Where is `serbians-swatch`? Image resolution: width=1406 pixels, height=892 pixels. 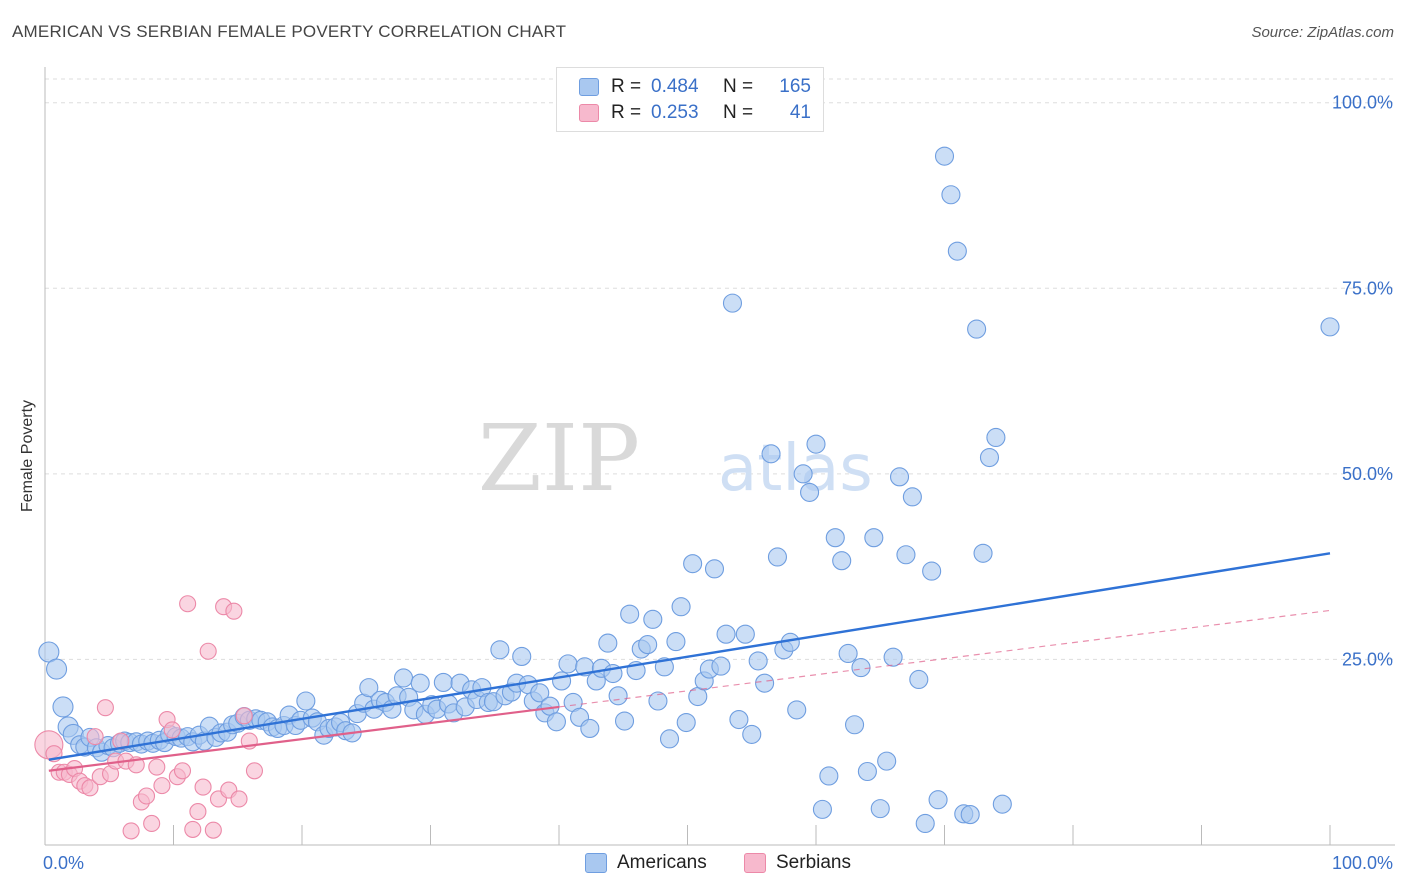 serbians-swatch is located at coordinates (589, 113).